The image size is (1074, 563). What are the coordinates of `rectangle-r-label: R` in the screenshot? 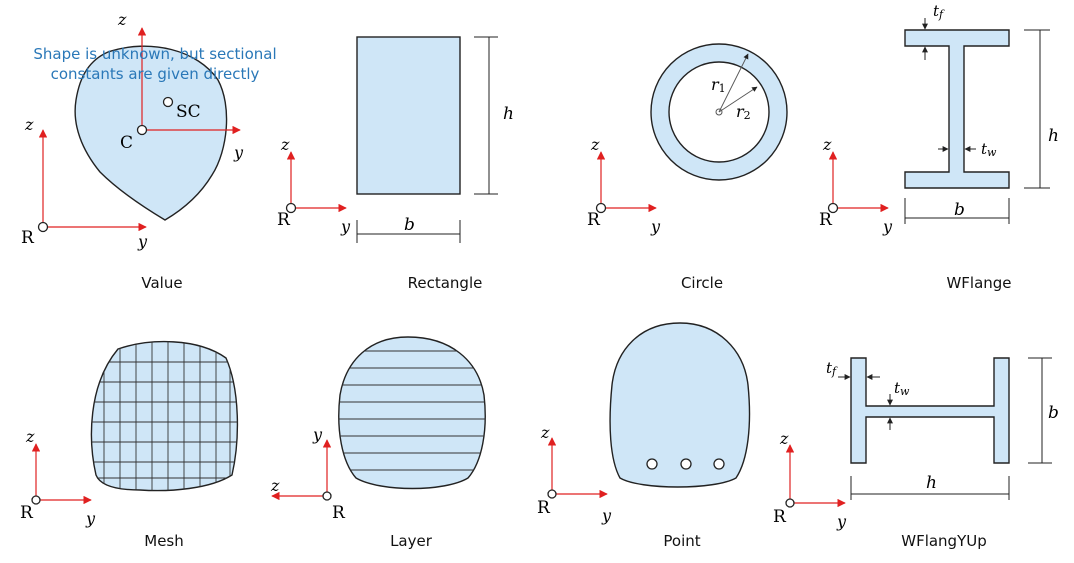 It's located at (284, 220).